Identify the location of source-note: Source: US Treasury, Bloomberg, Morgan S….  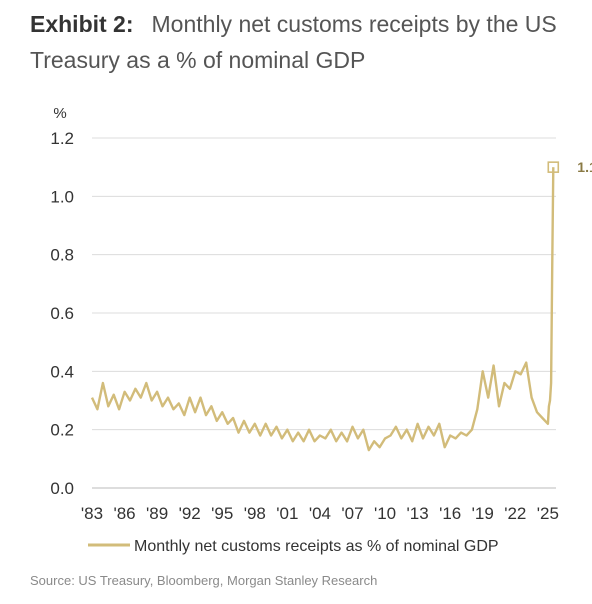
(204, 580).